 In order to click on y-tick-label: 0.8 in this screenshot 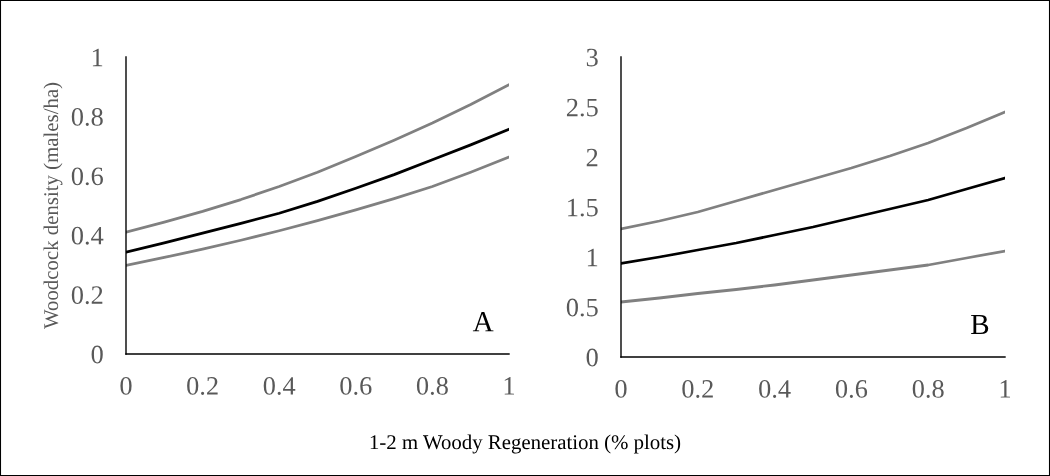, I will do `click(87, 117)`.